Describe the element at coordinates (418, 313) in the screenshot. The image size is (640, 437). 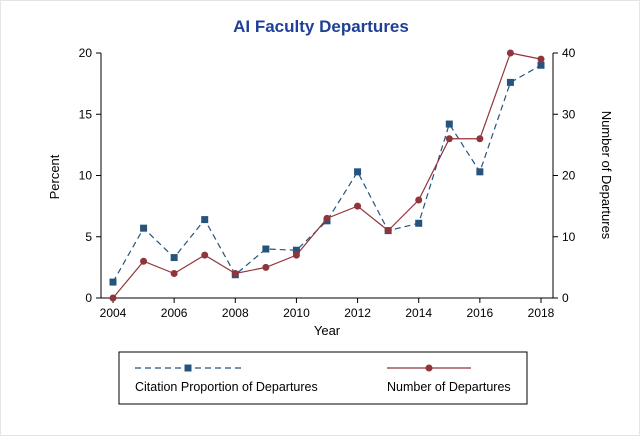
I see `x-tick-label: 2014` at that location.